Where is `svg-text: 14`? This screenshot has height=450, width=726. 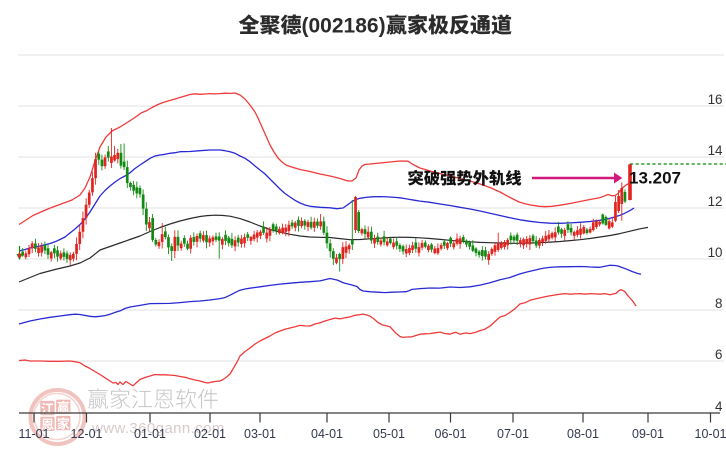
svg-text: 14 is located at coordinates (715, 150).